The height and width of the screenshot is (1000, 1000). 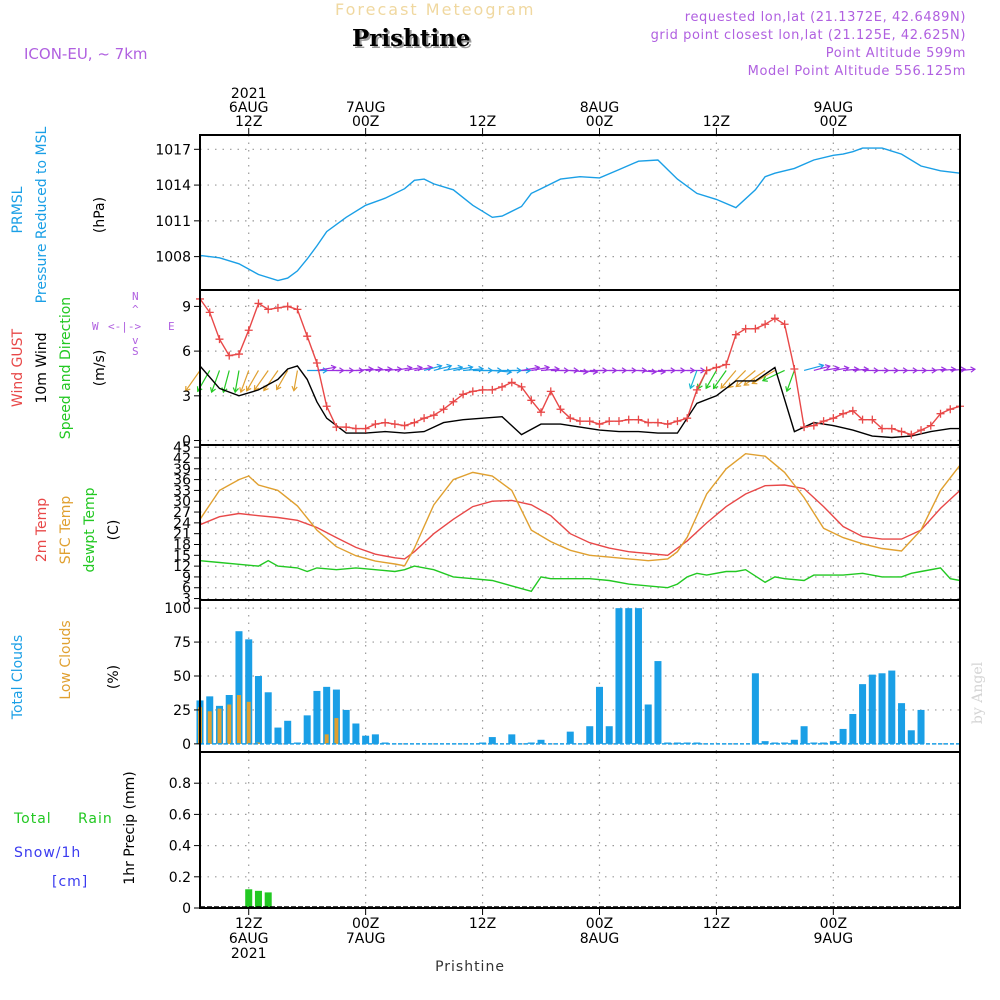 What do you see at coordinates (249, 108) in the screenshot?
I see `top-time-label: 6AUG` at bounding box center [249, 108].